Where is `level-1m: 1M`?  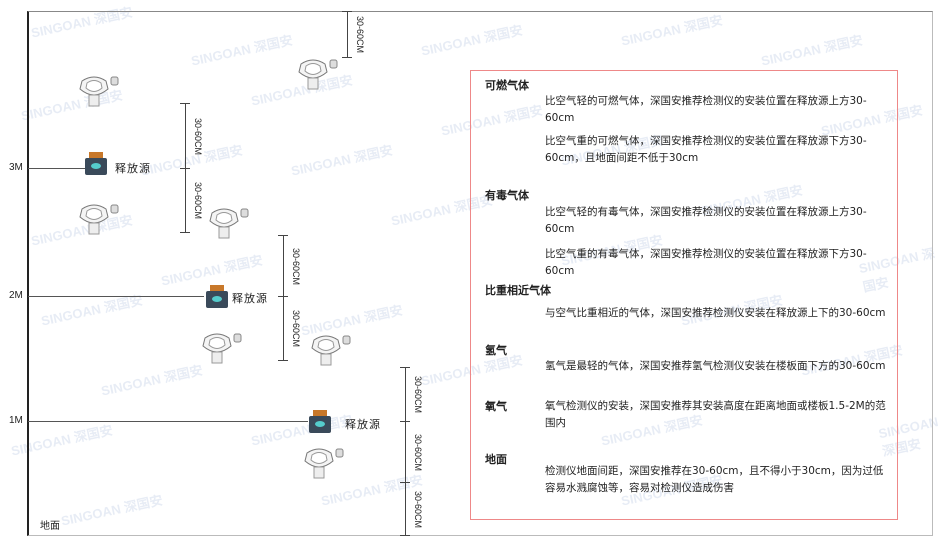 level-1m: 1M is located at coordinates (16, 420).